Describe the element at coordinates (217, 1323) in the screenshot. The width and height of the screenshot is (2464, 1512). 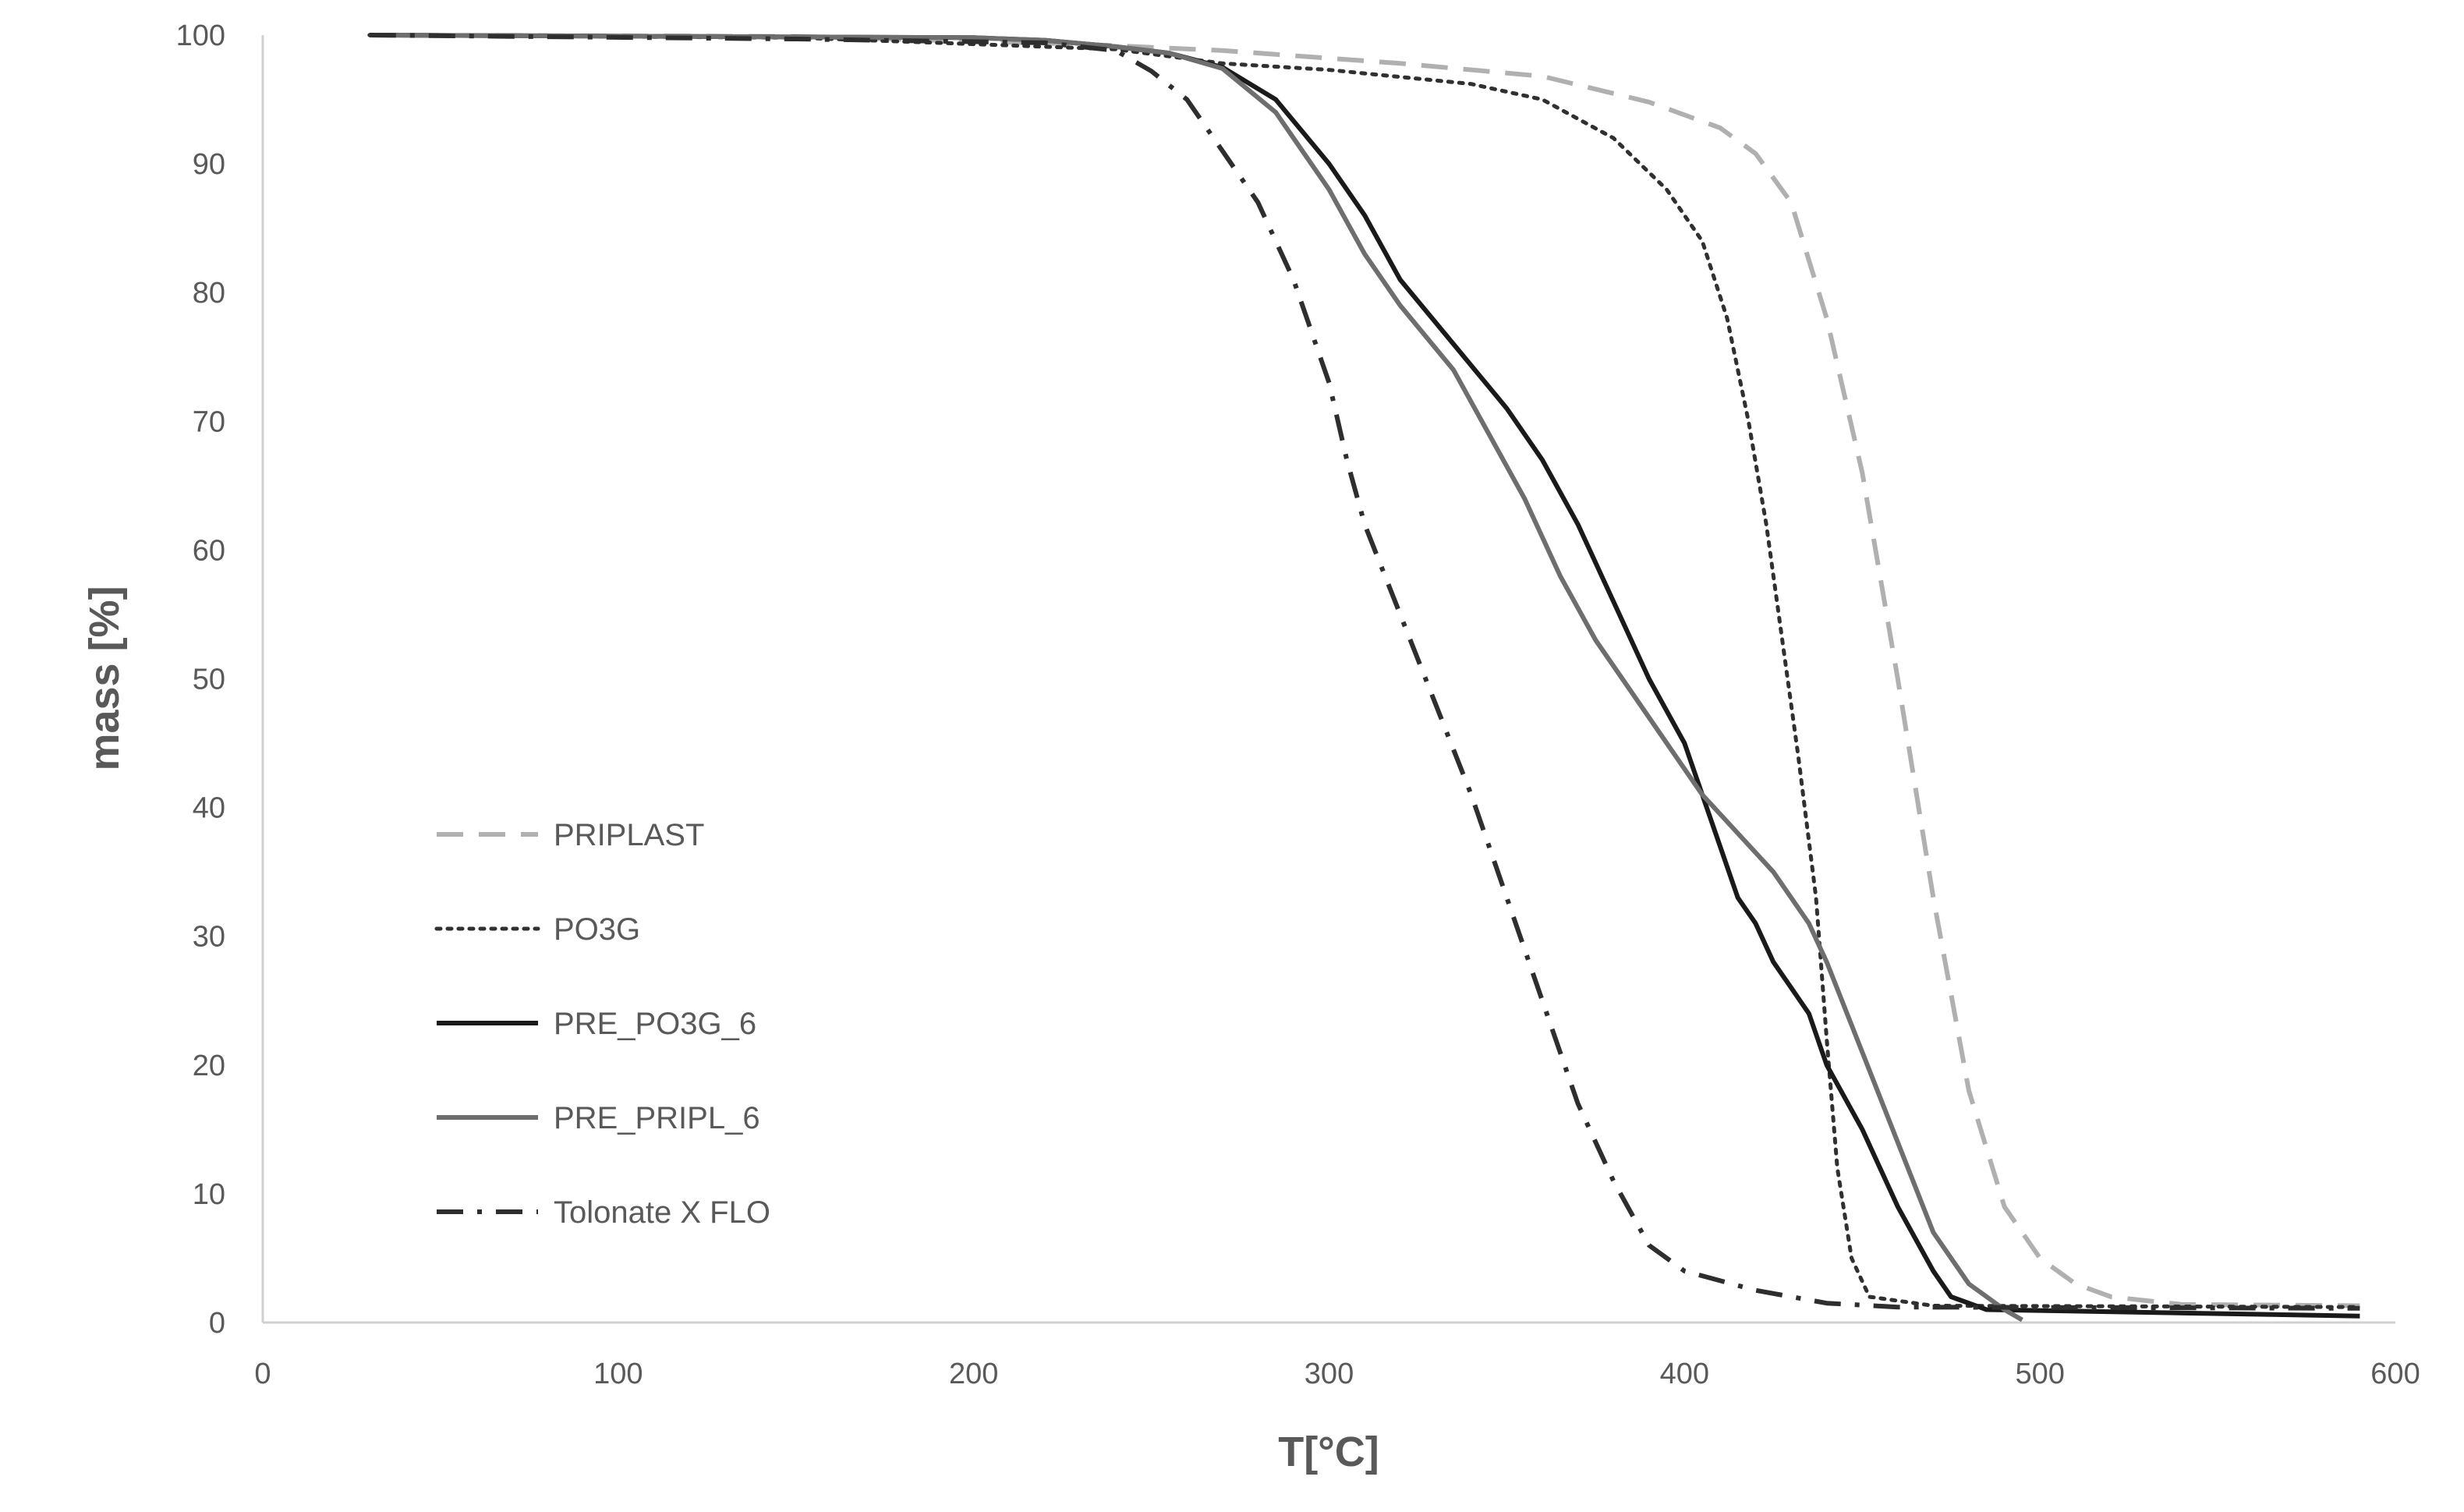
I see `y-tick-label: 0` at that location.